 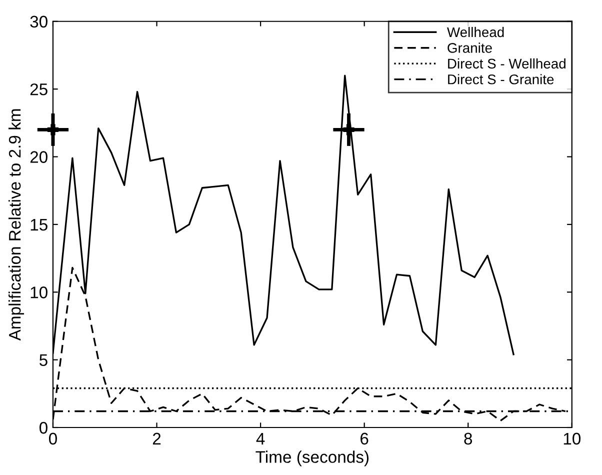 What do you see at coordinates (16, 225) in the screenshot?
I see `y-axis-title: Amplification Relative to 2.9 km` at bounding box center [16, 225].